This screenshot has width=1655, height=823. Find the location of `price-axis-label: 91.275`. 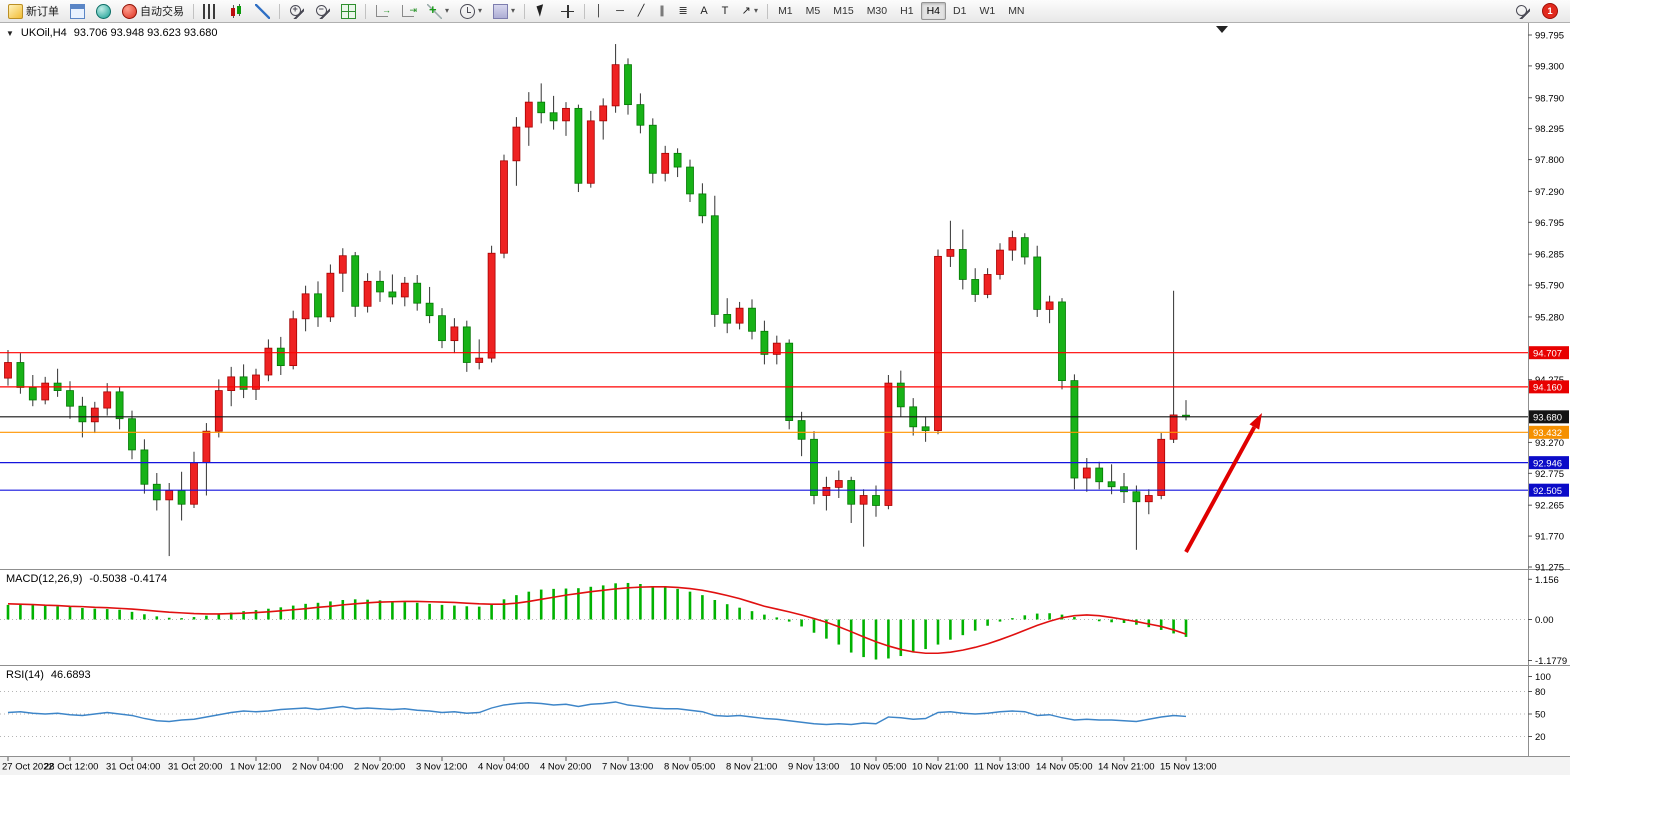

price-axis-label: 91.275 is located at coordinates (1549, 567).